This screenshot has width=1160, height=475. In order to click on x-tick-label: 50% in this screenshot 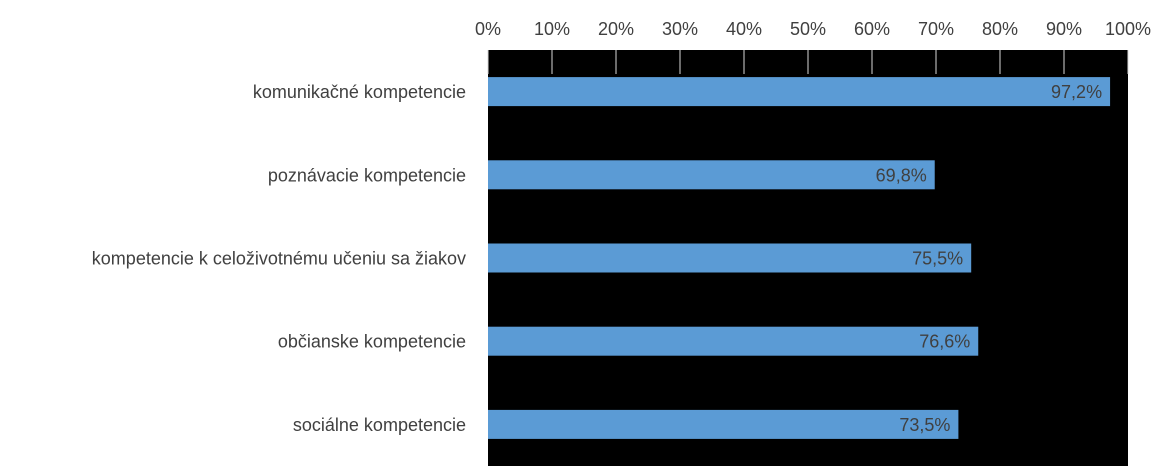, I will do `click(808, 29)`.